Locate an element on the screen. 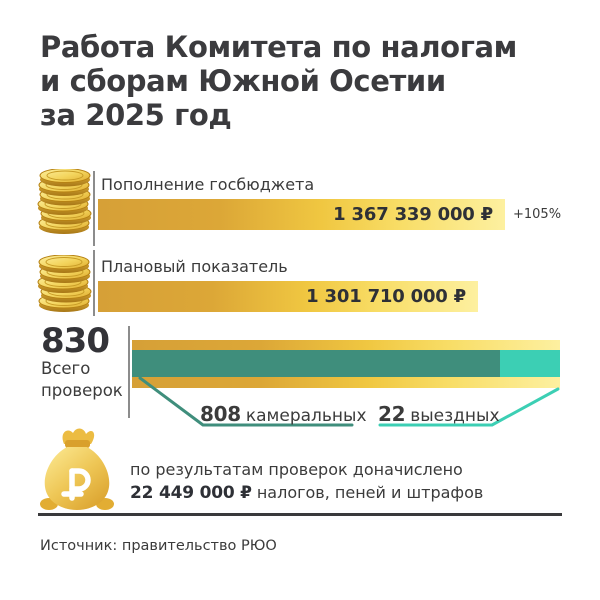  source-caption: Источник: правительство РЮО is located at coordinates (158, 546).